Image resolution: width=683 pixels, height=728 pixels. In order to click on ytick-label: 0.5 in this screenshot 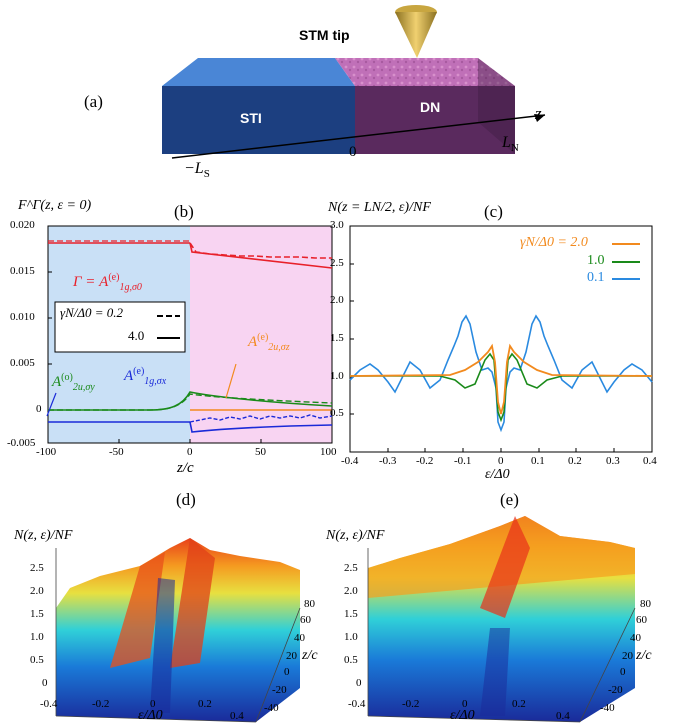, I will do `click(337, 413)`.